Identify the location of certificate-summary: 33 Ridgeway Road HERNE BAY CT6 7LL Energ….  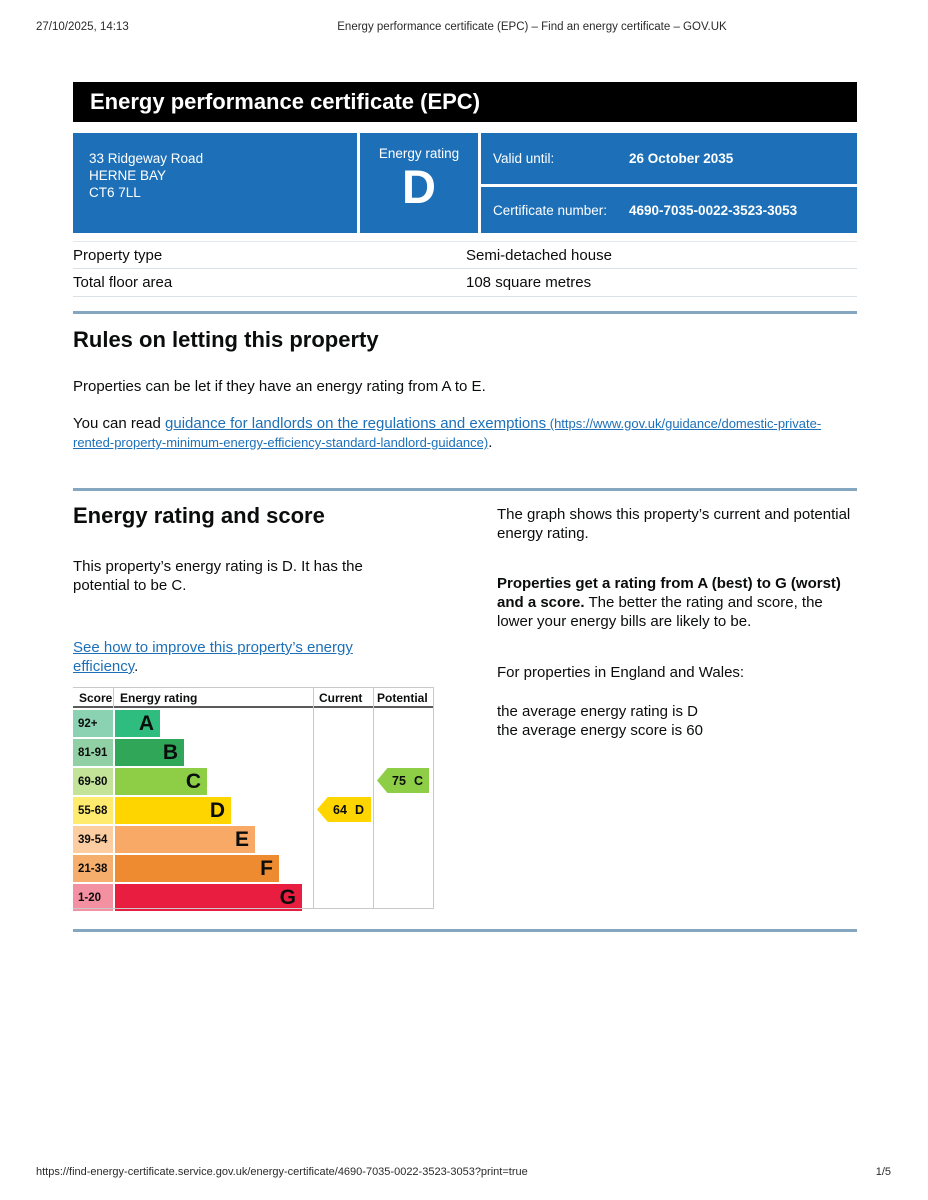
(465, 183).